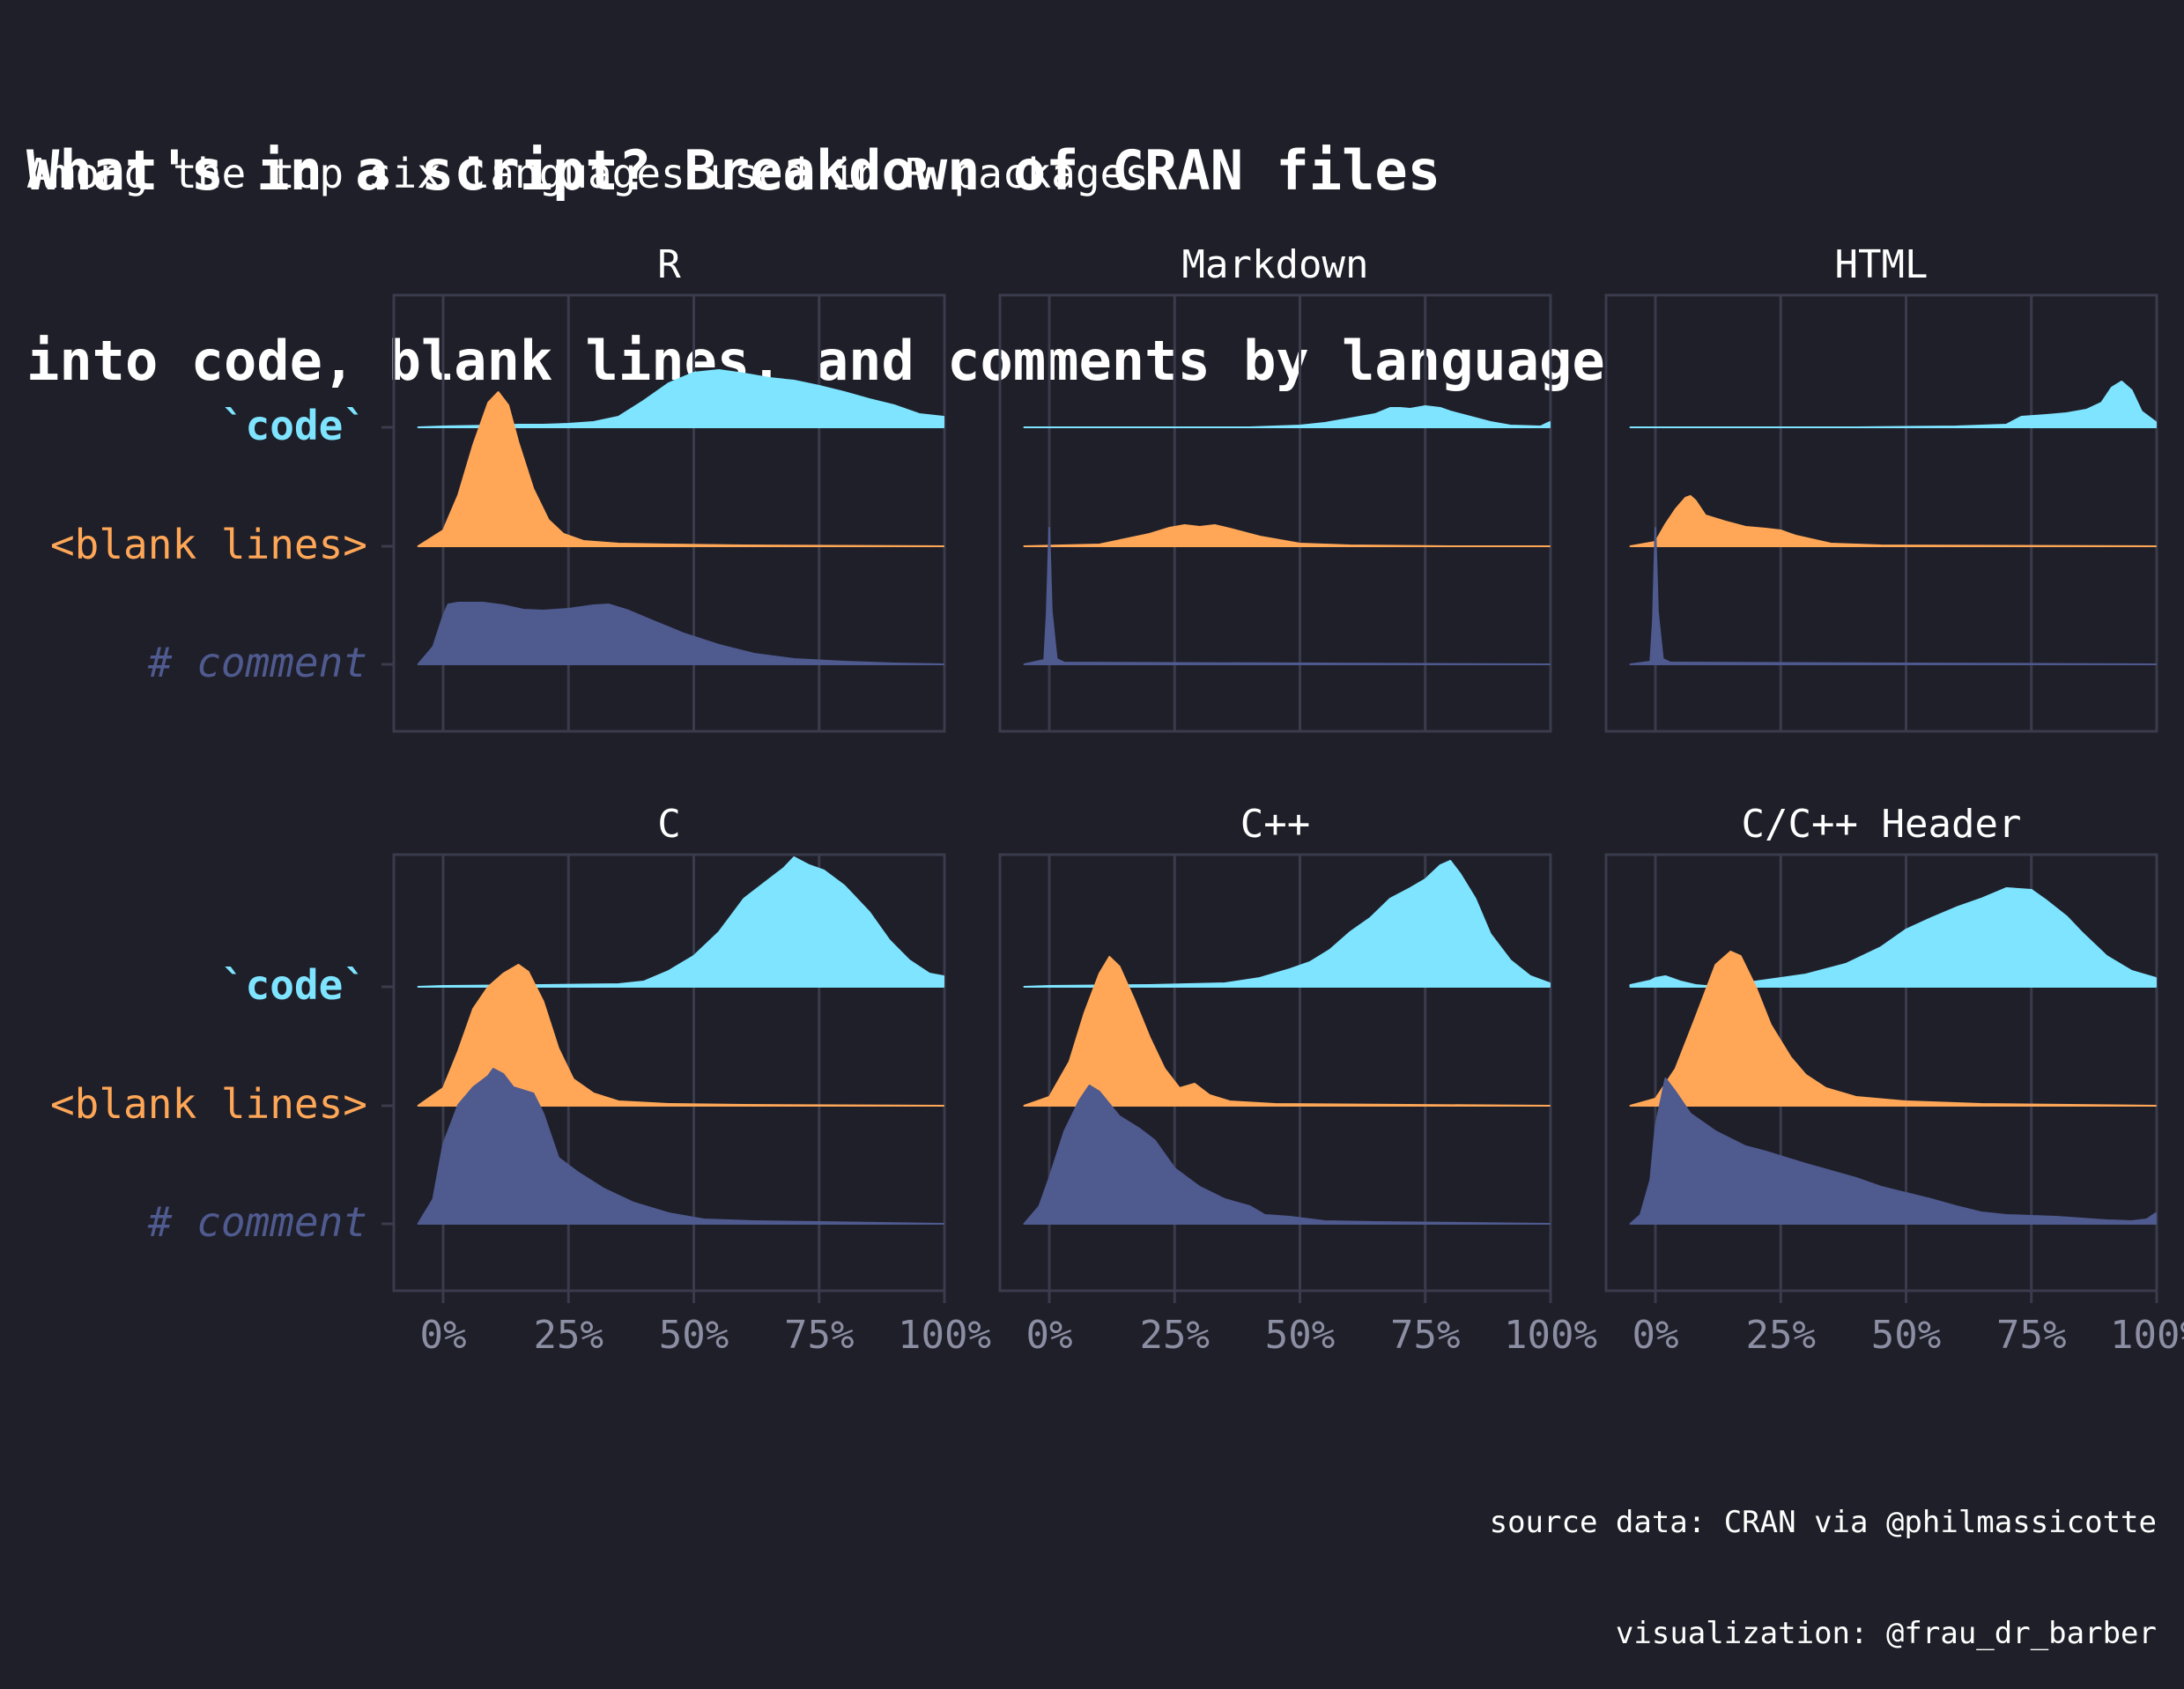 This screenshot has height=1689, width=2184. What do you see at coordinates (1823, 1522) in the screenshot?
I see `caption-source: source data: CRAN via @philmassicotte` at bounding box center [1823, 1522].